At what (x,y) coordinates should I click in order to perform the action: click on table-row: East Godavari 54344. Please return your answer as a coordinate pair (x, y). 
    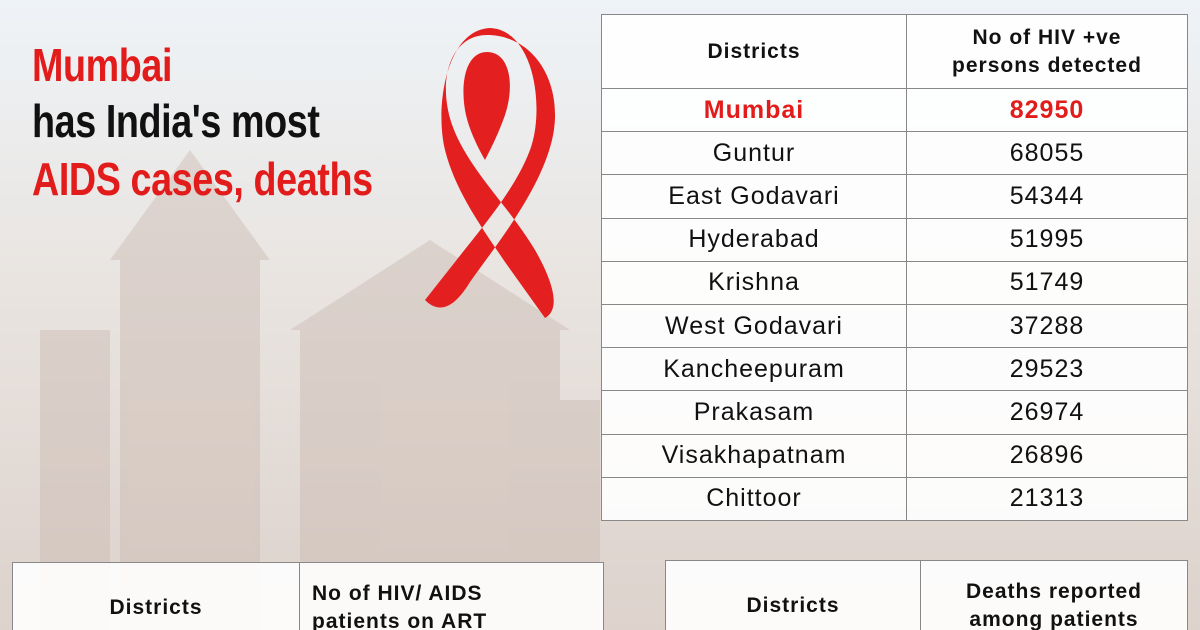
    Looking at the image, I should click on (894, 196).